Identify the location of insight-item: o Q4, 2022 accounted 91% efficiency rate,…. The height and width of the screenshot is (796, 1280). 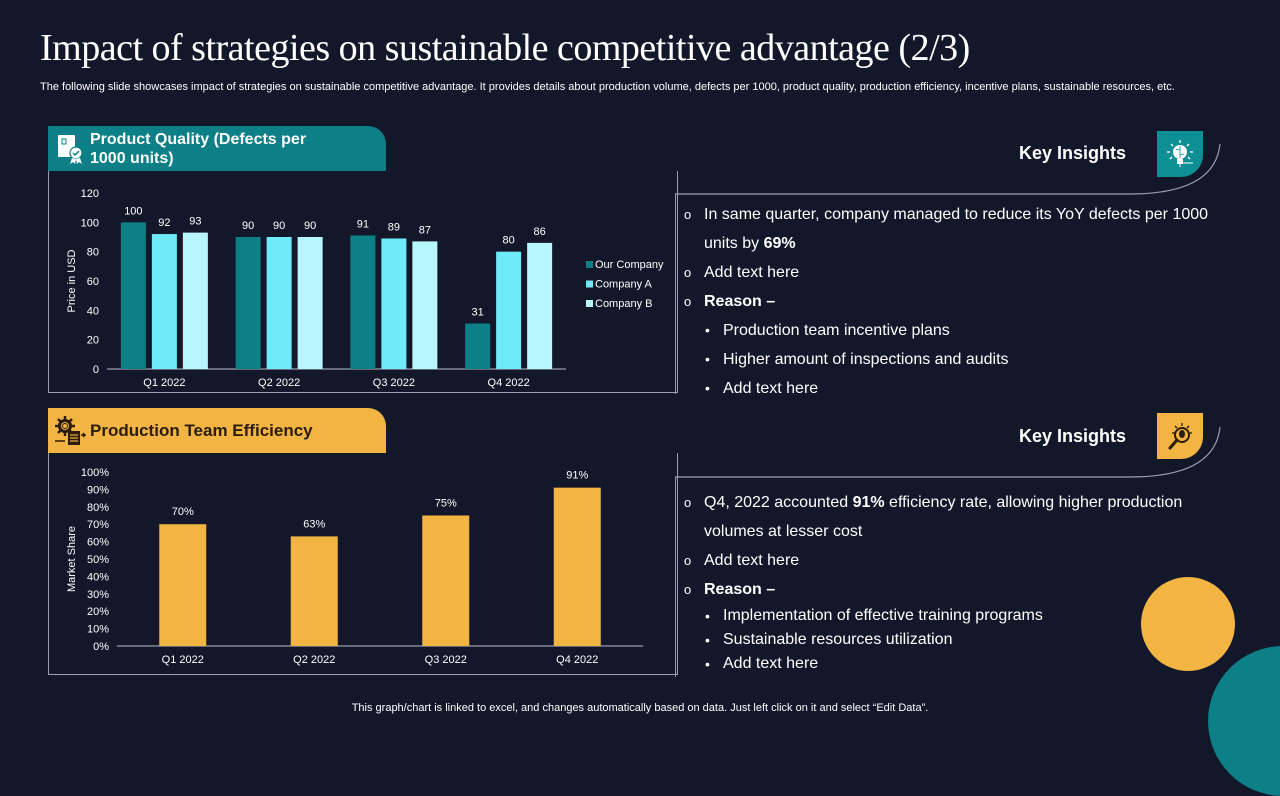
(954, 517).